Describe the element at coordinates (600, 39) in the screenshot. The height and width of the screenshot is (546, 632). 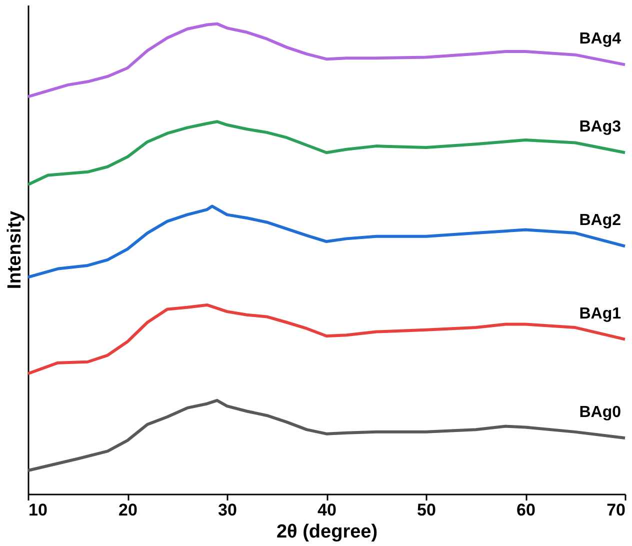
I see `series-label: BAg4` at that location.